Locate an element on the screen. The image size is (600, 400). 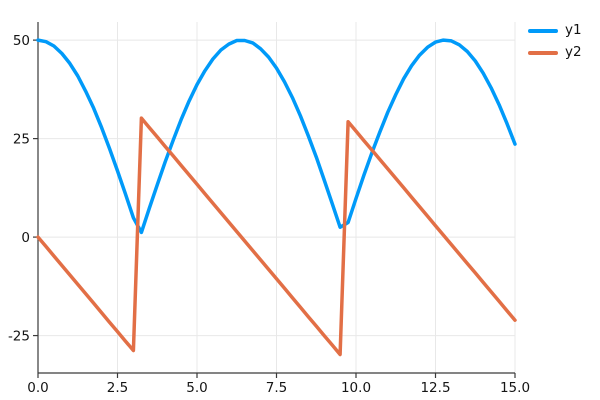
x-tick-label: 15.0 is located at coordinates (515, 388).